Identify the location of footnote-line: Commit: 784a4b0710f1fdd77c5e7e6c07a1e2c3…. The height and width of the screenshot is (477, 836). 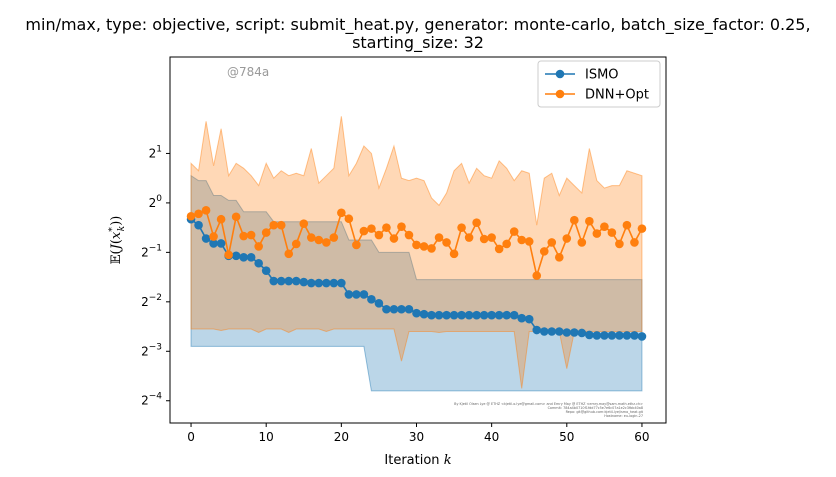
(595, 408).